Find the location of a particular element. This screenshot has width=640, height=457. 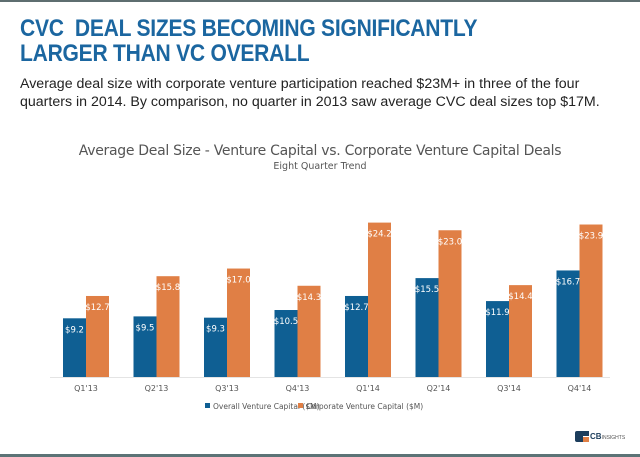

cb-insights-logo: CBINSIGHTS is located at coordinates (600, 436).